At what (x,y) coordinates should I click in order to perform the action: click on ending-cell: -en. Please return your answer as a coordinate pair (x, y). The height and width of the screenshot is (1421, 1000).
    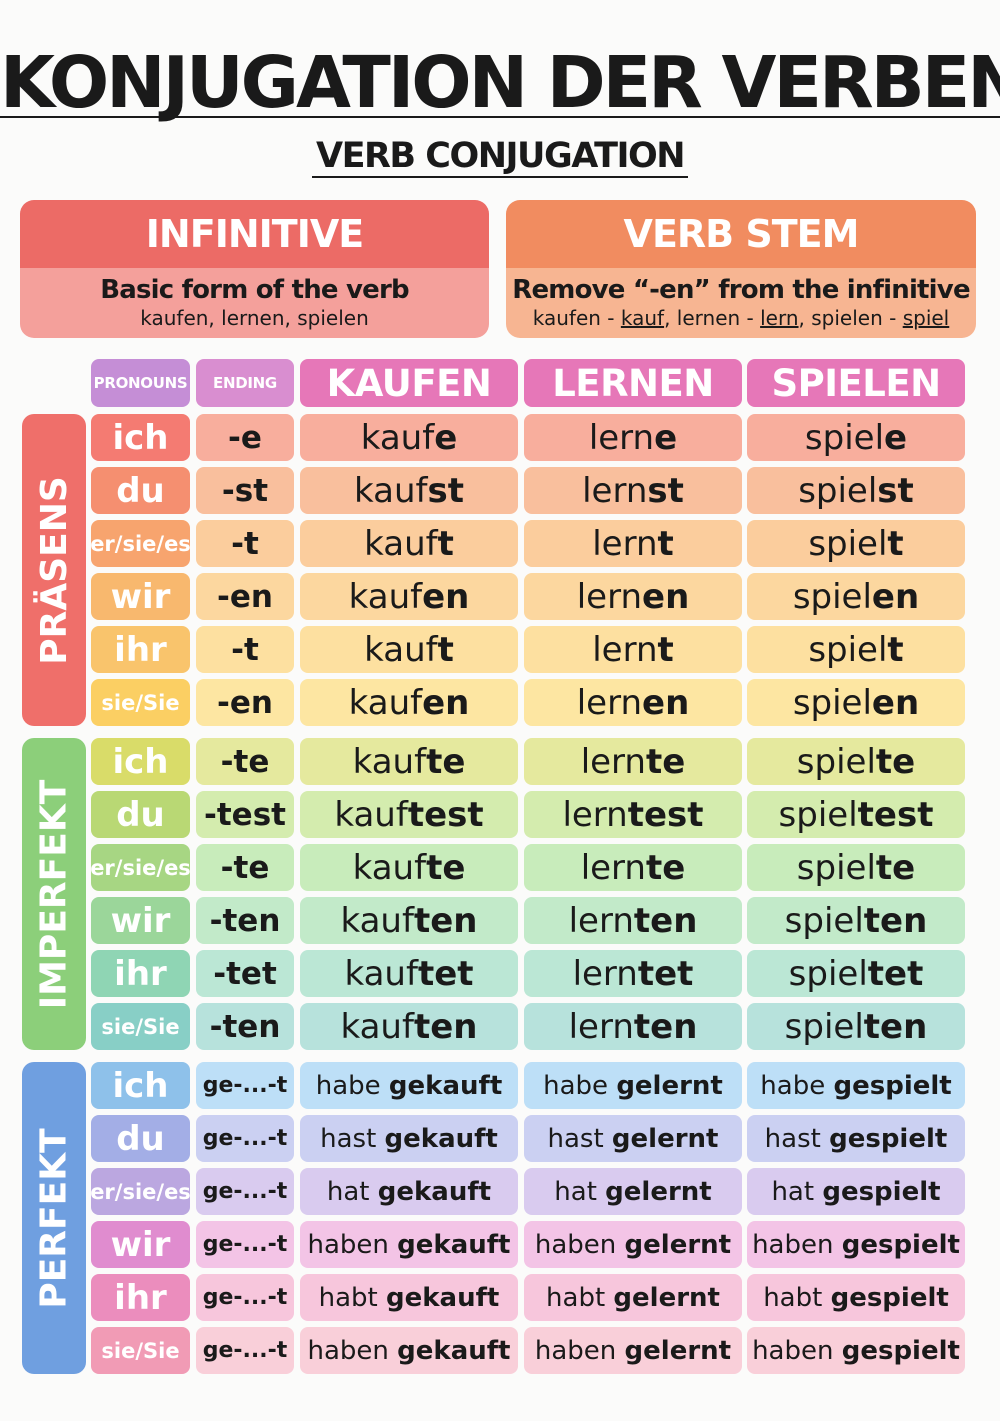
    Looking at the image, I should click on (245, 702).